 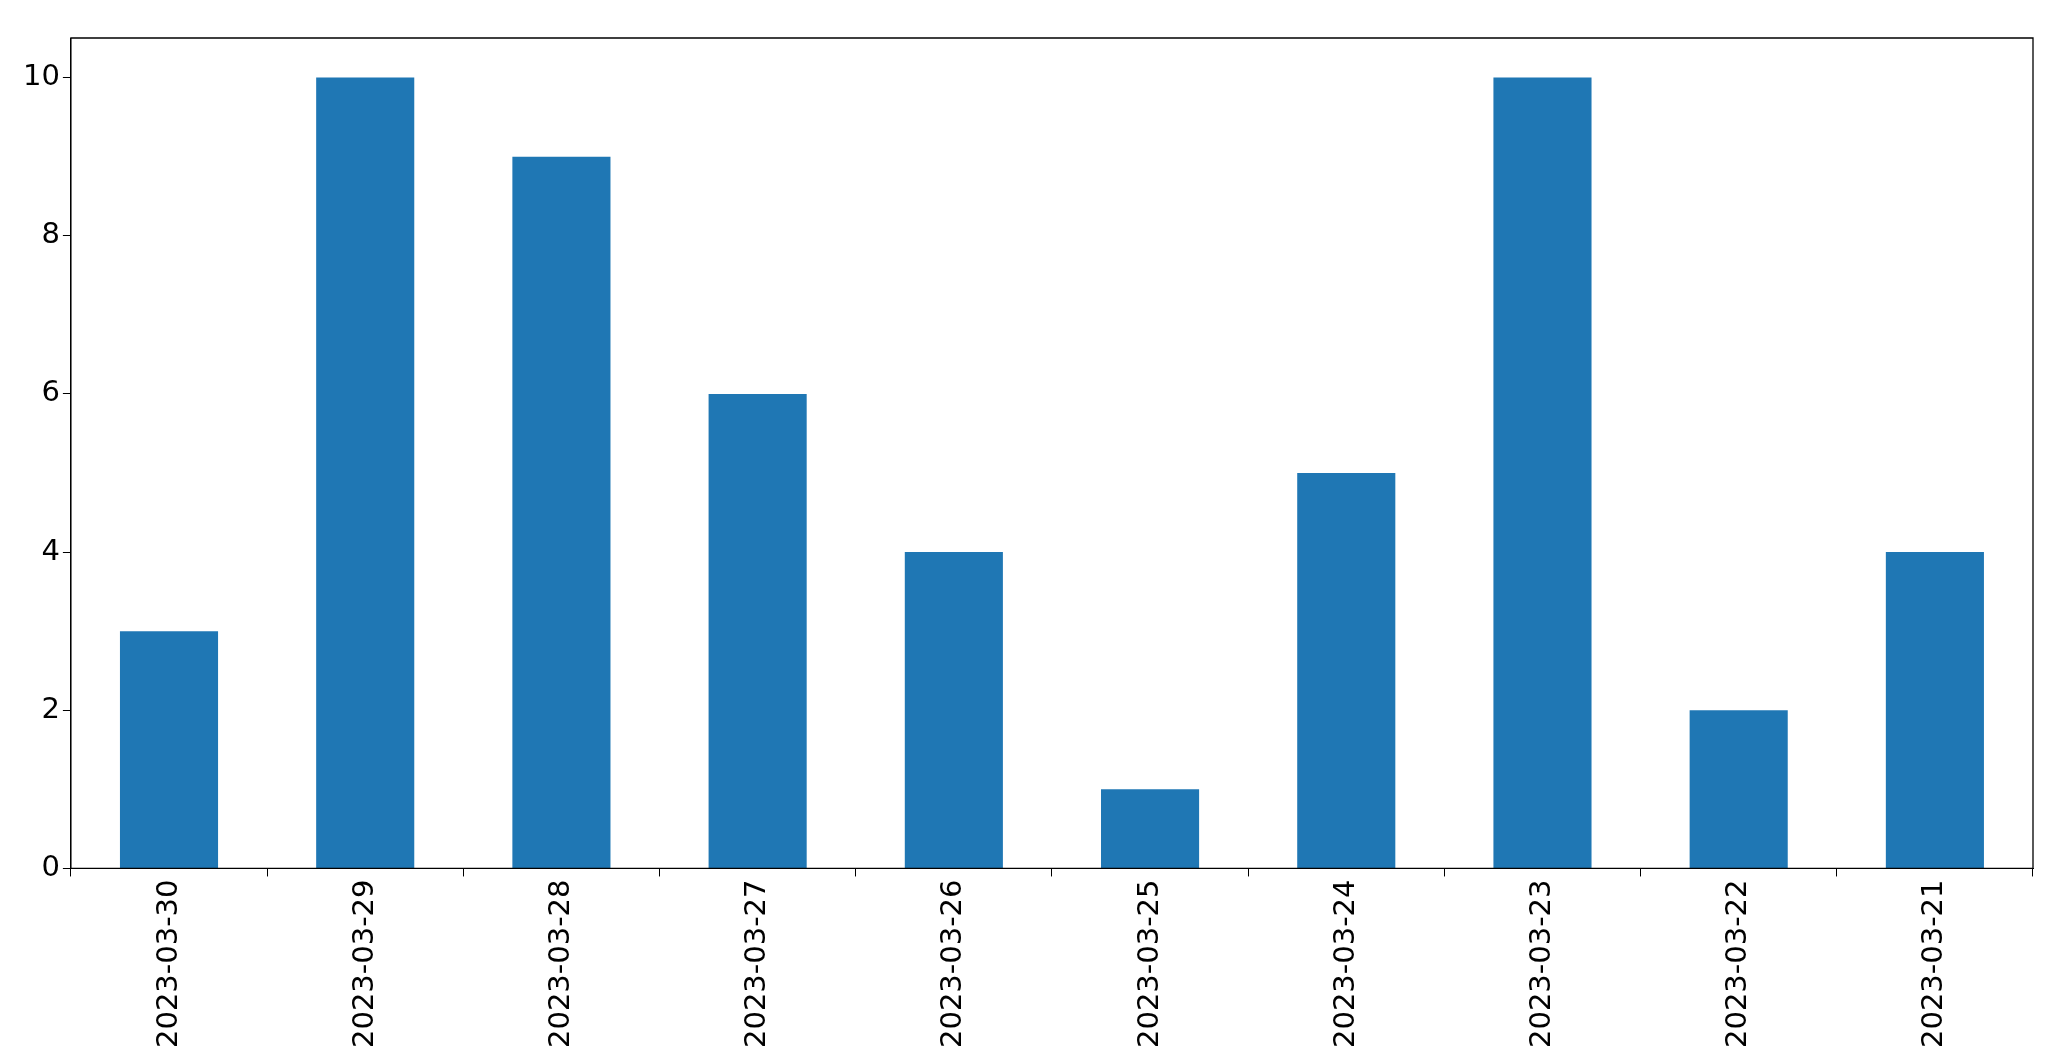 What do you see at coordinates (1147, 964) in the screenshot?
I see `x-tick-label: 2023-03-25` at bounding box center [1147, 964].